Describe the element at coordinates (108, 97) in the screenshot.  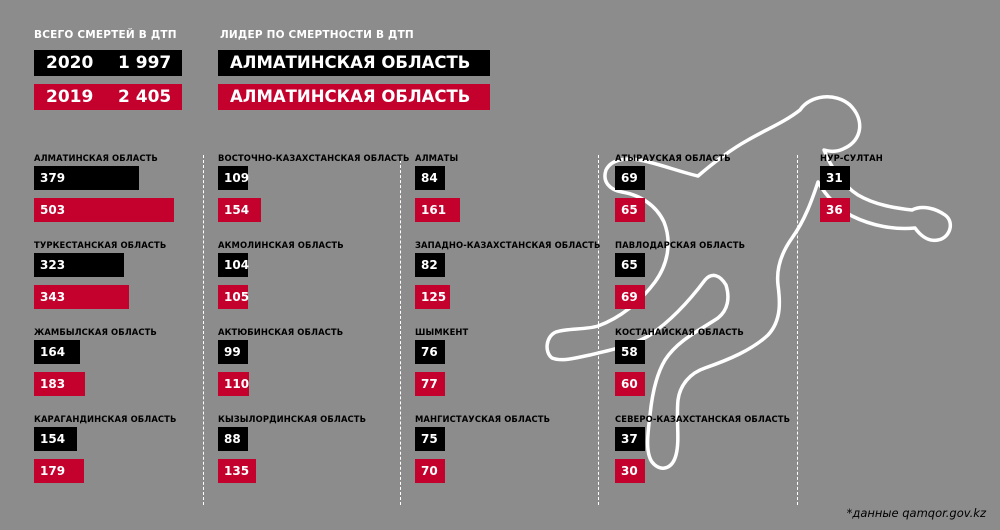
I see `total-2019-box: 2019 2 405` at that location.